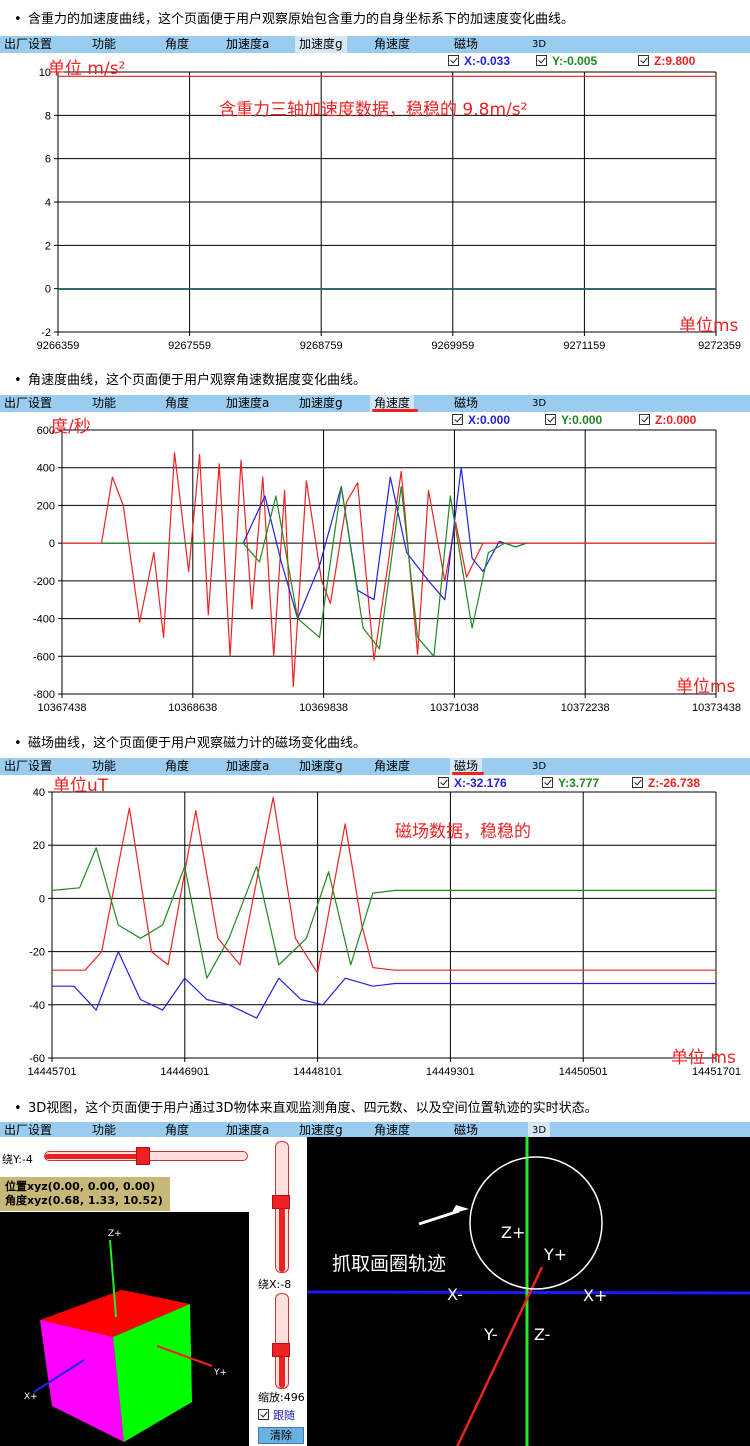  What do you see at coordinates (275, 1284) in the screenshot?
I see `slider-x-label: 绕X:-8` at bounding box center [275, 1284].